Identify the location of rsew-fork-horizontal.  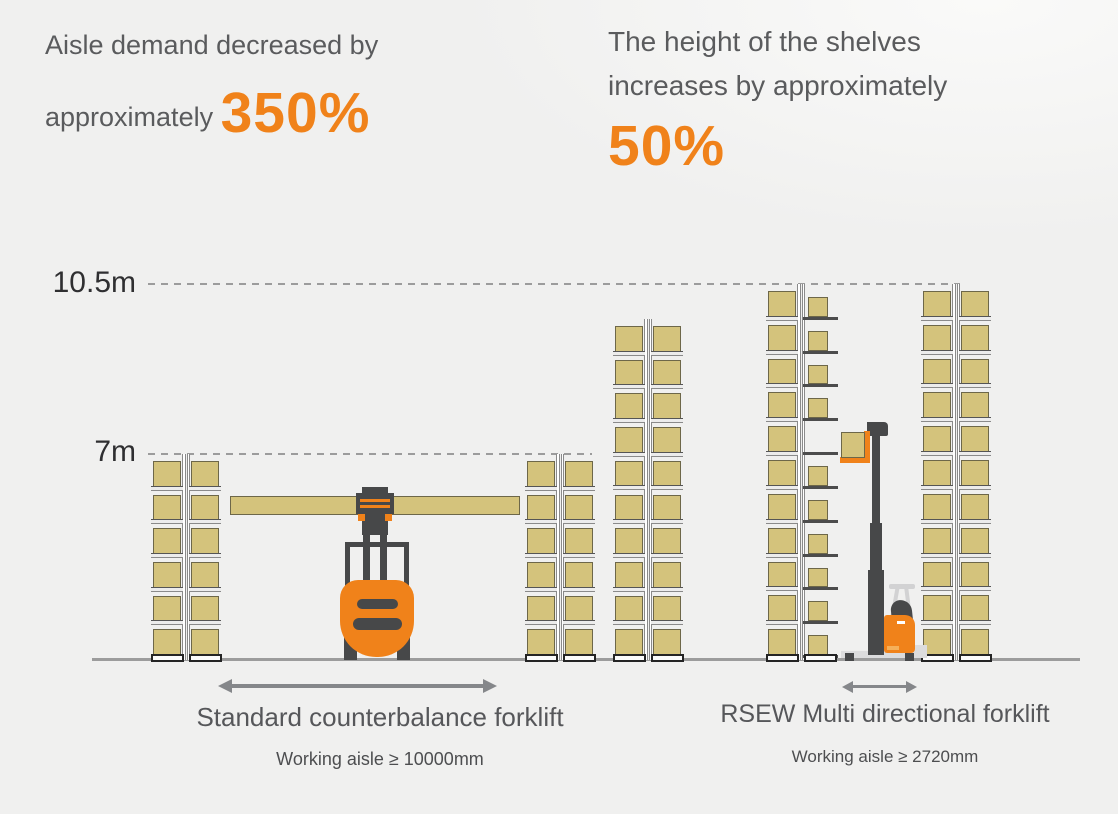
(855, 460).